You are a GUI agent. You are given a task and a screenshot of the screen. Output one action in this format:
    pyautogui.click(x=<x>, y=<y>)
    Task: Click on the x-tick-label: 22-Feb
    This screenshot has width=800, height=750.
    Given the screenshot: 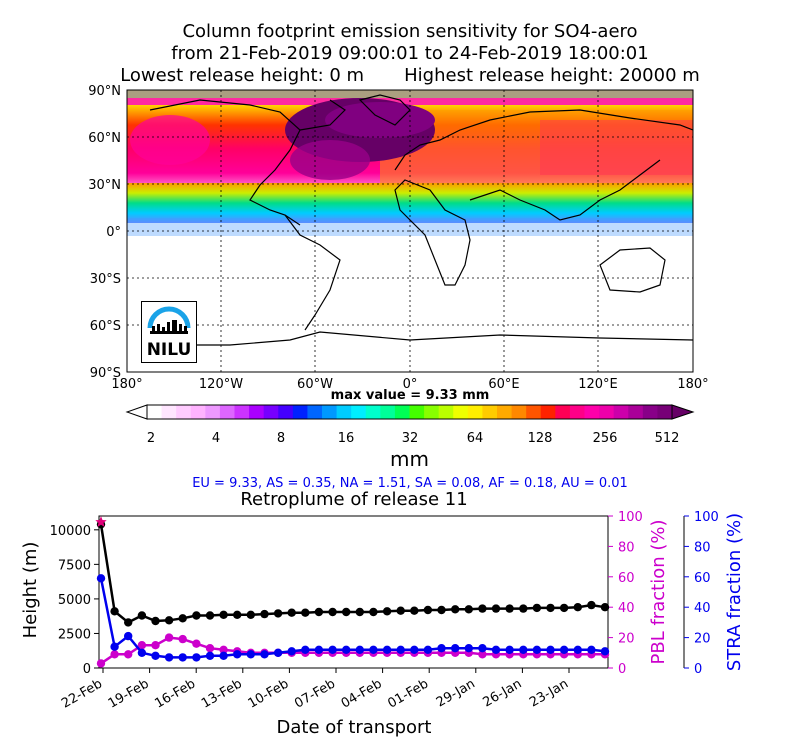 What is the action you would take?
    pyautogui.click(x=82, y=693)
    